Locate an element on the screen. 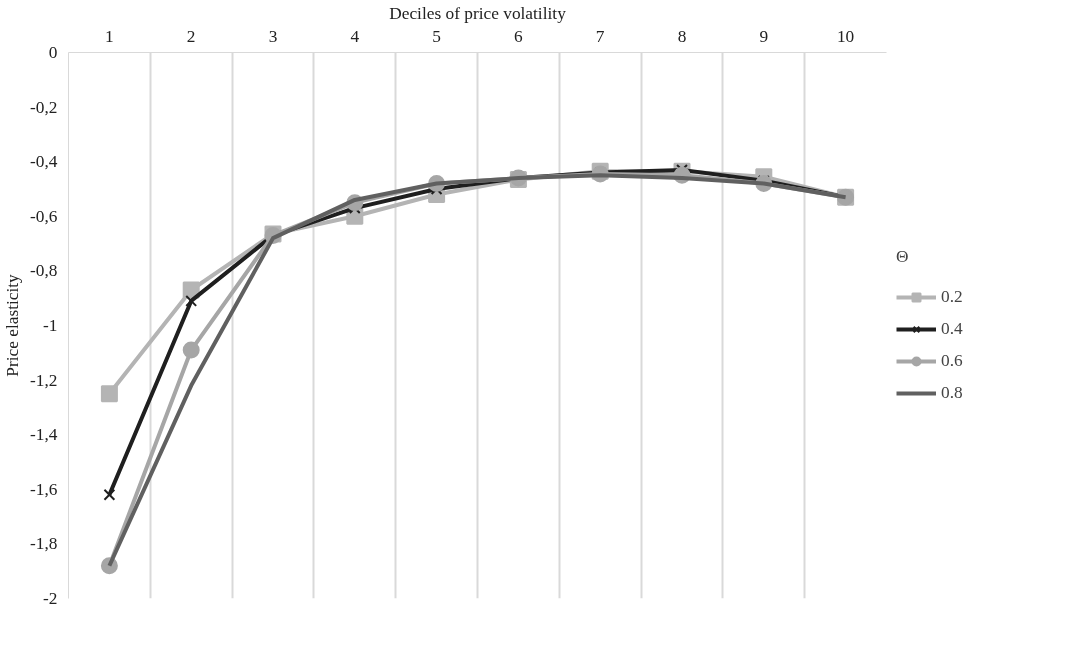 The width and height of the screenshot is (1070, 652). x-tick-label: 8 is located at coordinates (682, 36).